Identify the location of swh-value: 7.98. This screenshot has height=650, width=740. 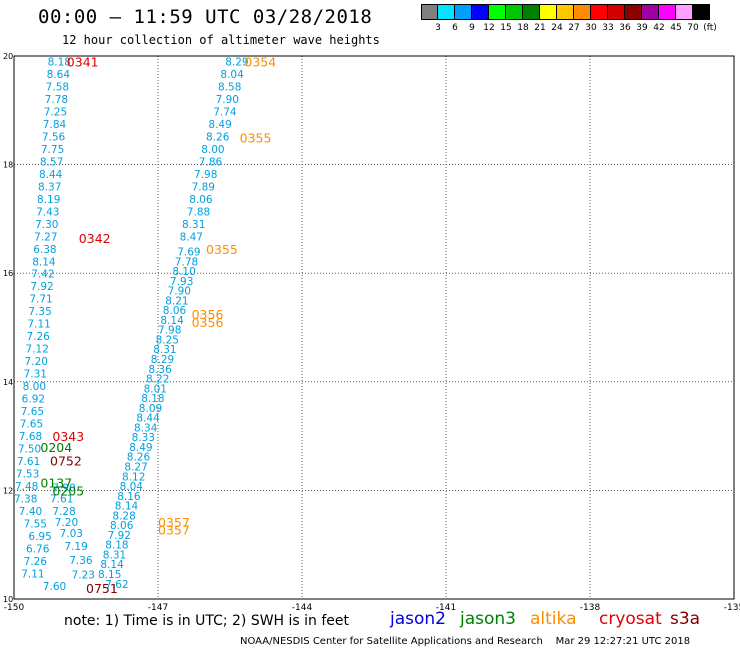
(205, 175).